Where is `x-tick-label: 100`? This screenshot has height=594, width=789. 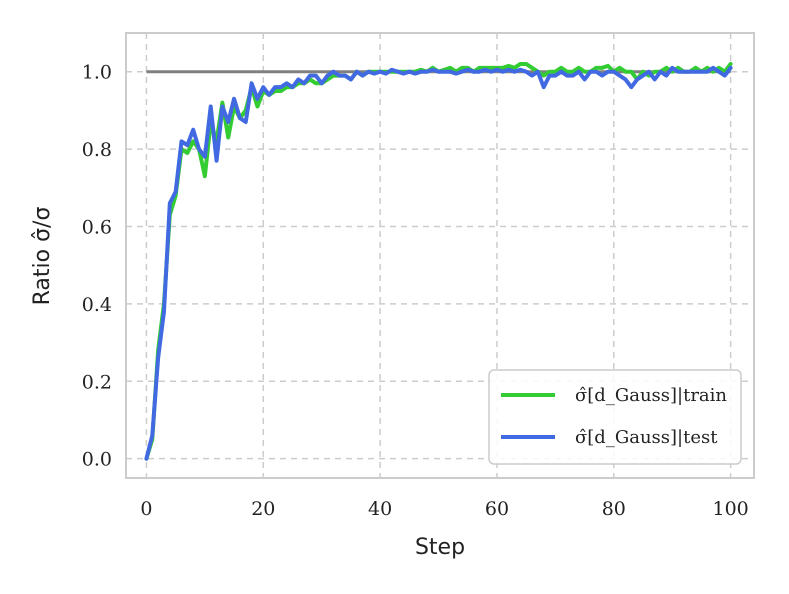
x-tick-label: 100 is located at coordinates (730, 509).